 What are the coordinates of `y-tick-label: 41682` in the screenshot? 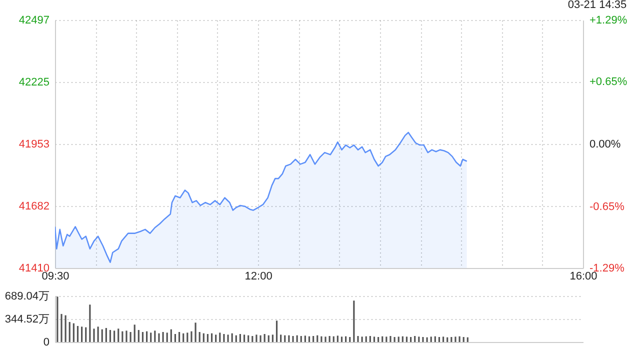 It's located at (34, 206).